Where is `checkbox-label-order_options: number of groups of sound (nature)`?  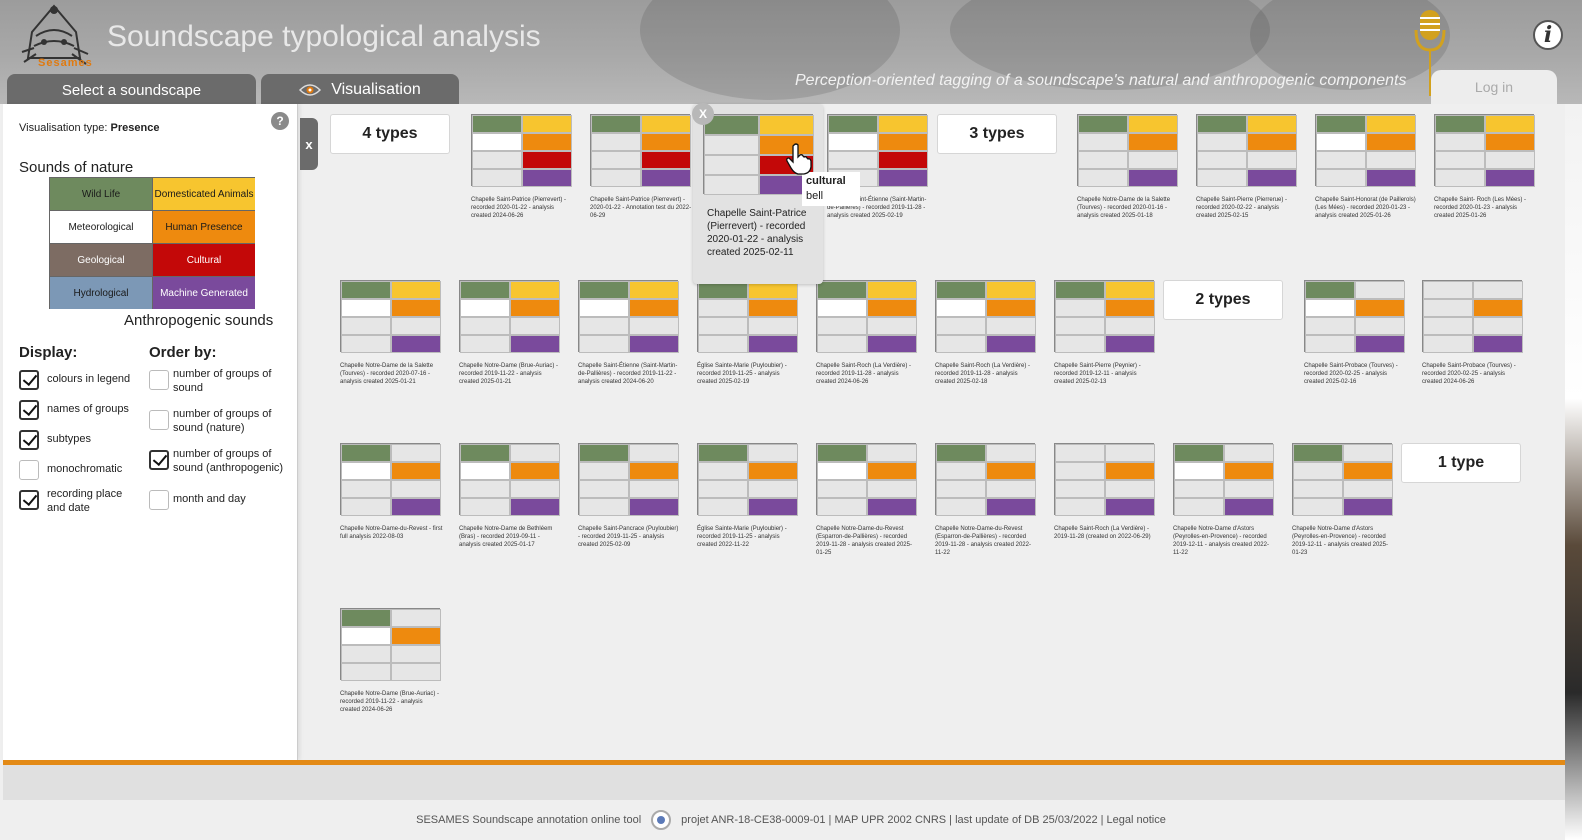
checkbox-label-order_options: number of groups of sound (nature) is located at coordinates (222, 421).